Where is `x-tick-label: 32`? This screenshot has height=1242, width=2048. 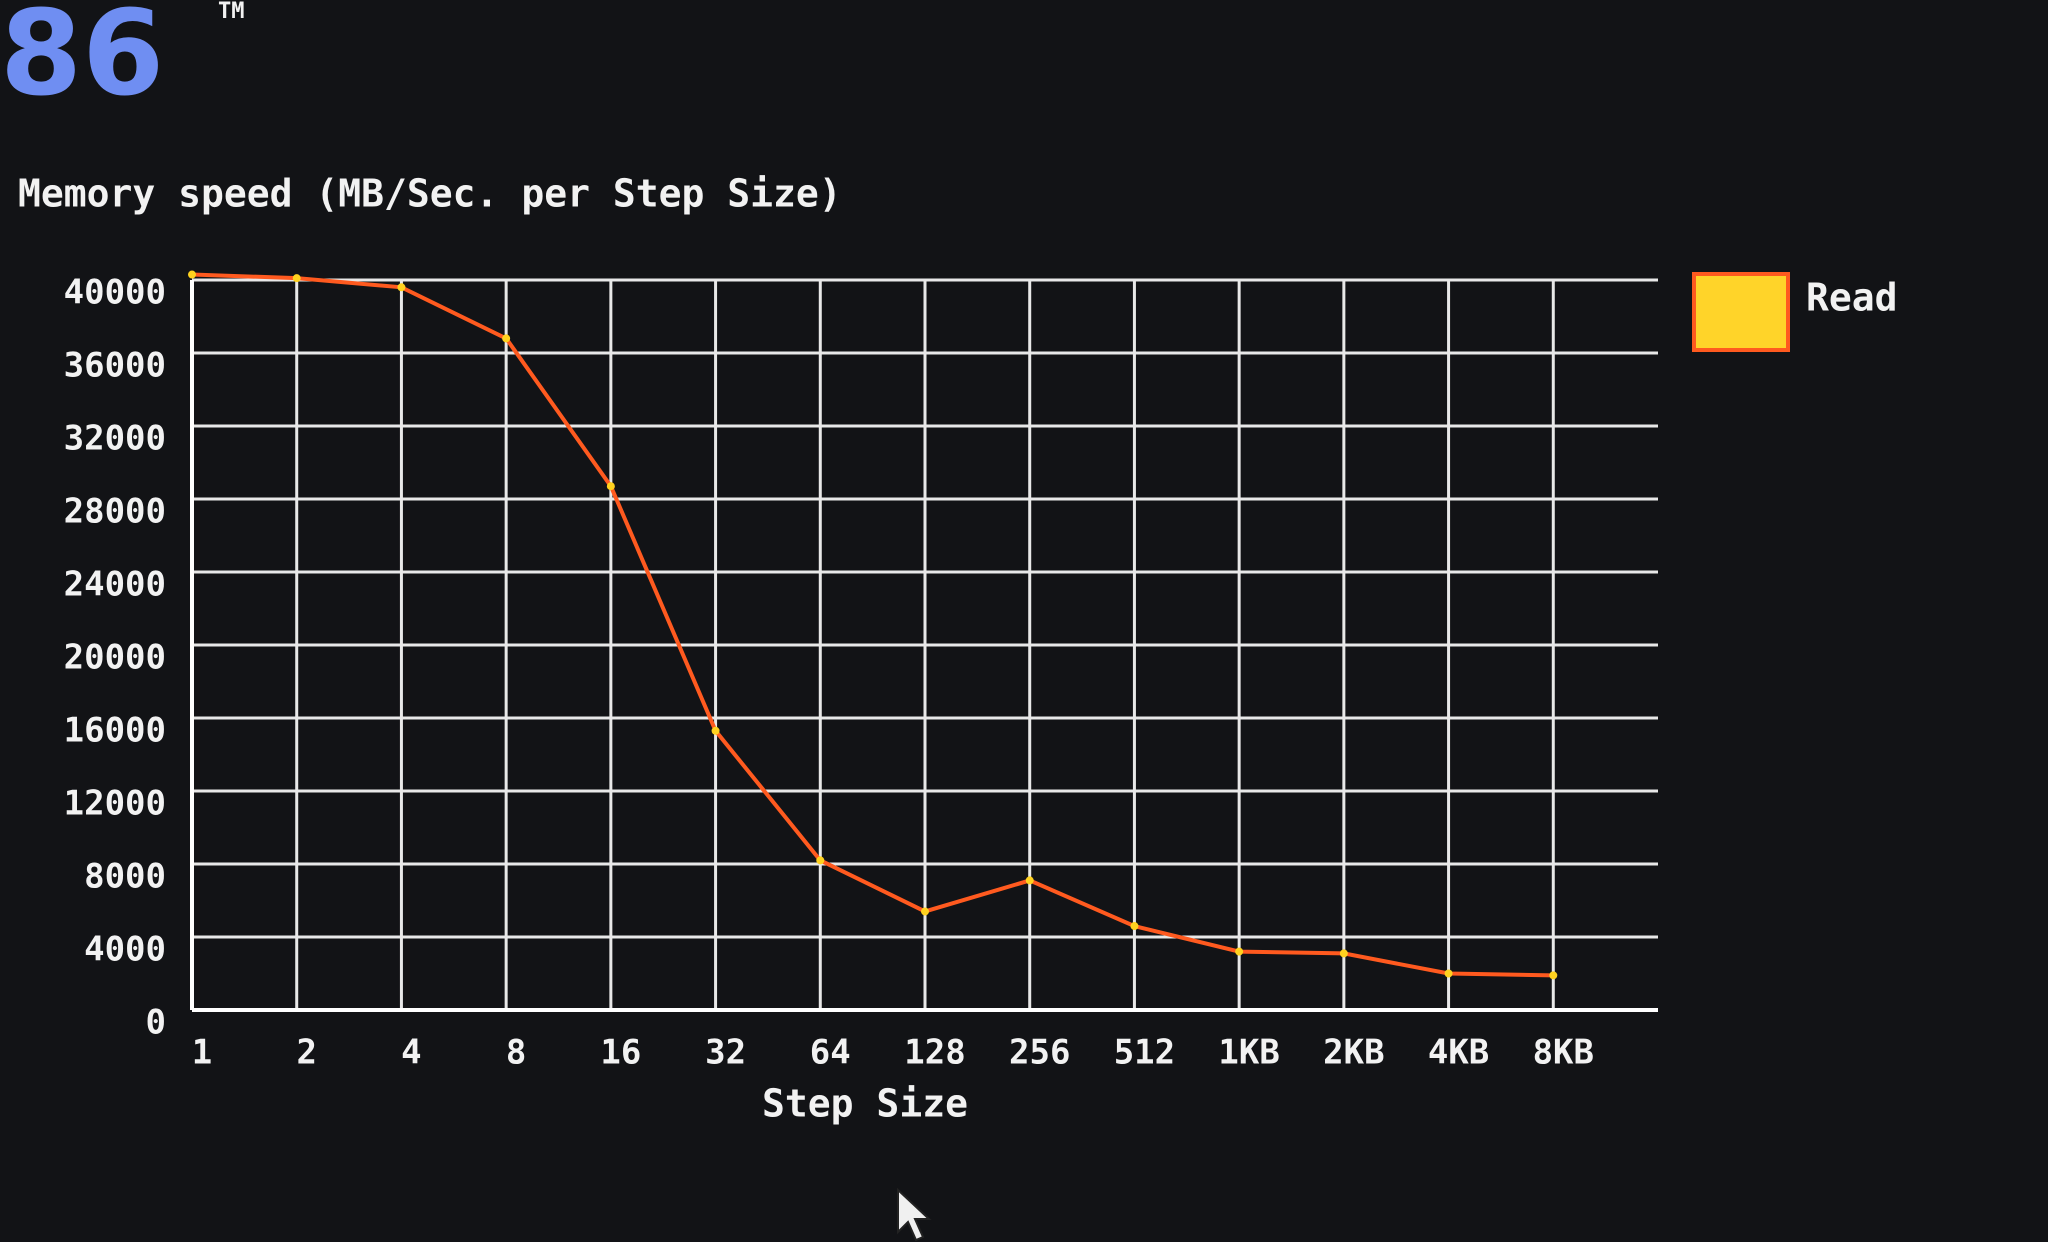 x-tick-label: 32 is located at coordinates (725, 1053).